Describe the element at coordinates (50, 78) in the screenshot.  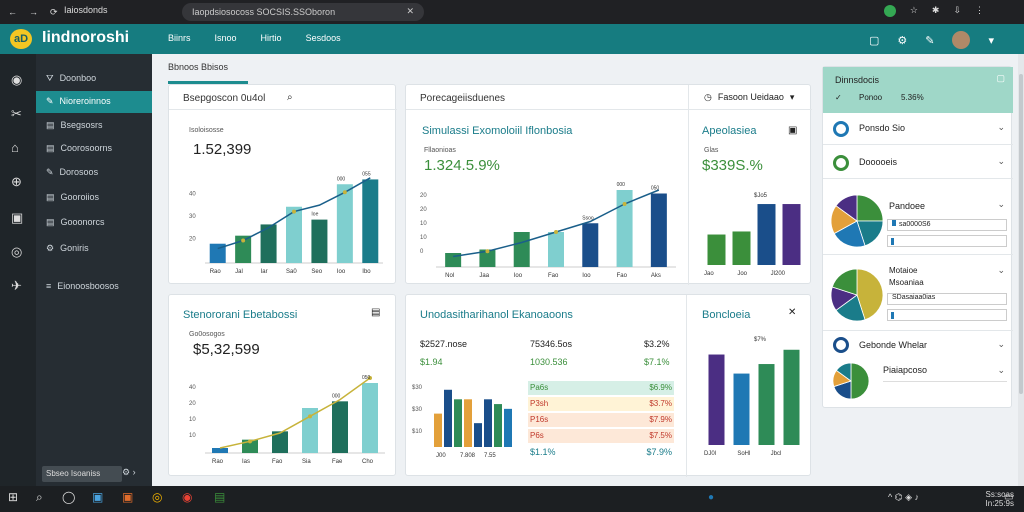
I see `chart-icon: ⛛` at that location.